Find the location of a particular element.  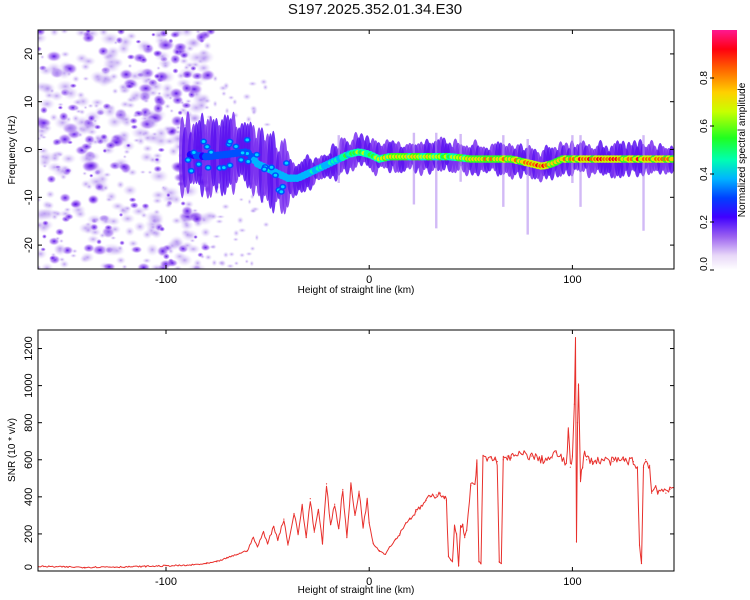

colorbar-tick-label-1: 0.2 is located at coordinates (704, 222).